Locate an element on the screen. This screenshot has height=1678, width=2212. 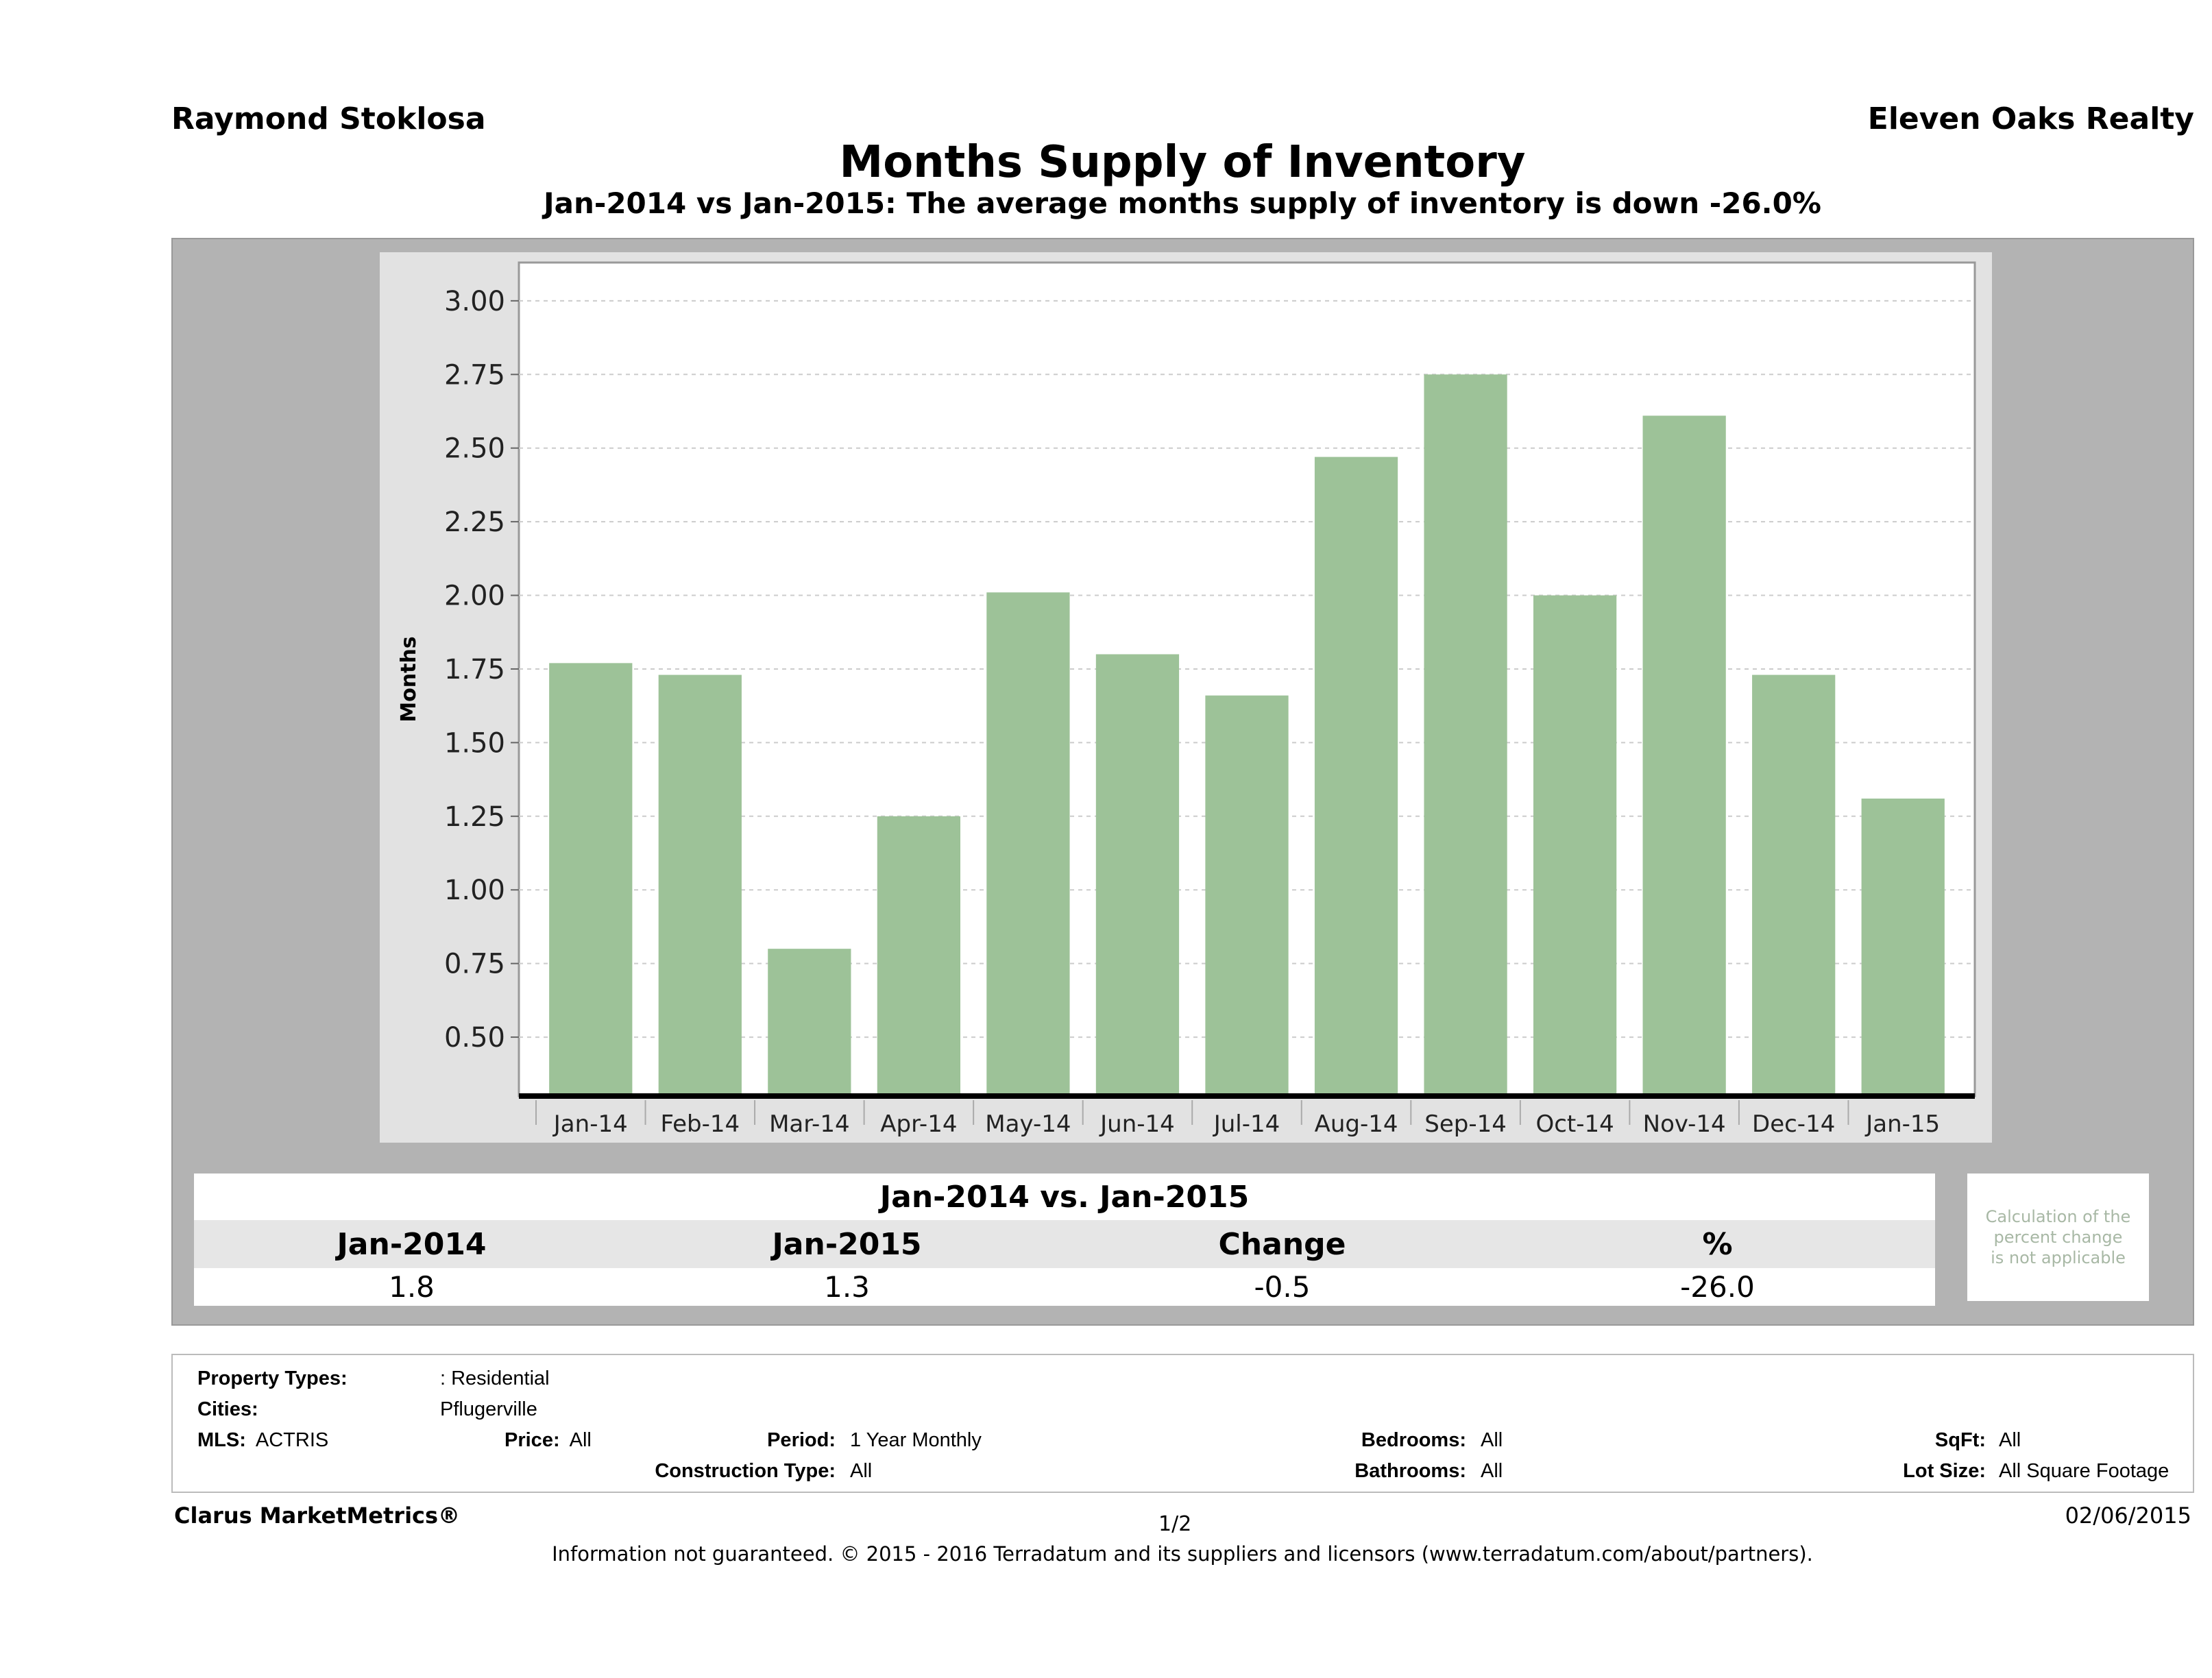
bedrooms-filter: Bedrooms: is located at coordinates (1413, 1440).